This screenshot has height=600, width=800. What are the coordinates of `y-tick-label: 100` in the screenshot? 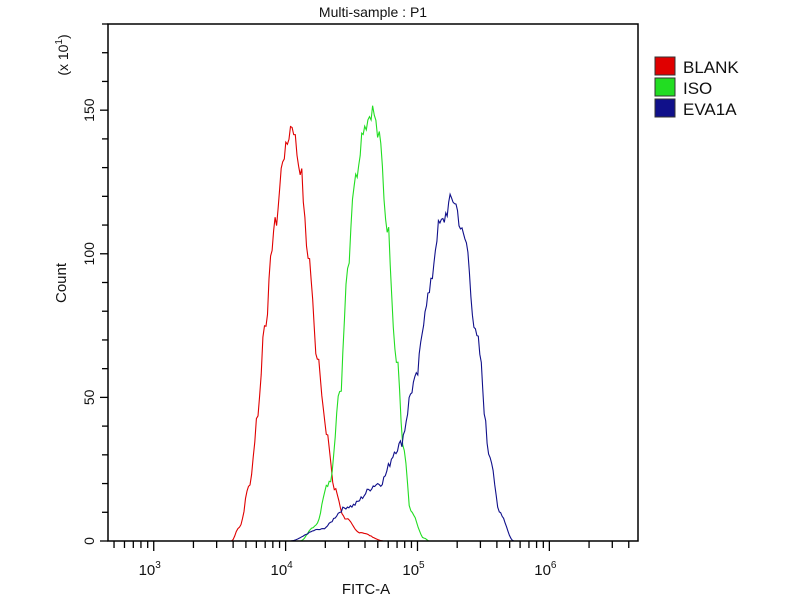 It's located at (89, 254).